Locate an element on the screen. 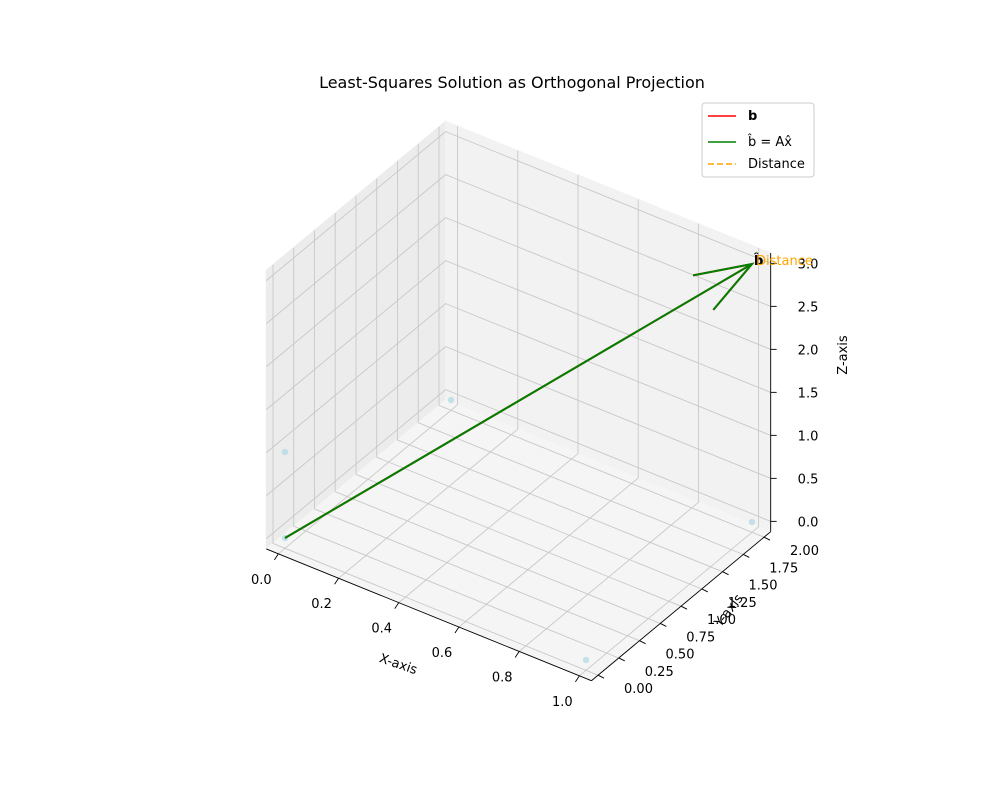 This screenshot has width=1000, height=800. x-tick-label: 0.2 is located at coordinates (321, 604).